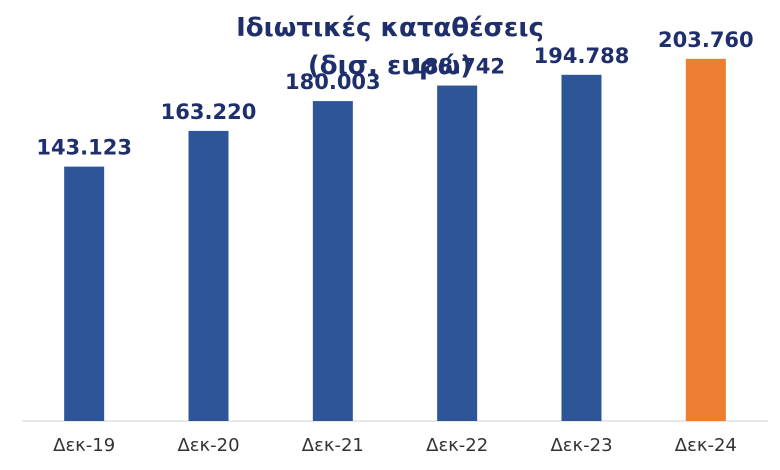 The width and height of the screenshot is (780, 470). I want to click on x-tick-label-0: Δεκ-19, so click(84, 445).